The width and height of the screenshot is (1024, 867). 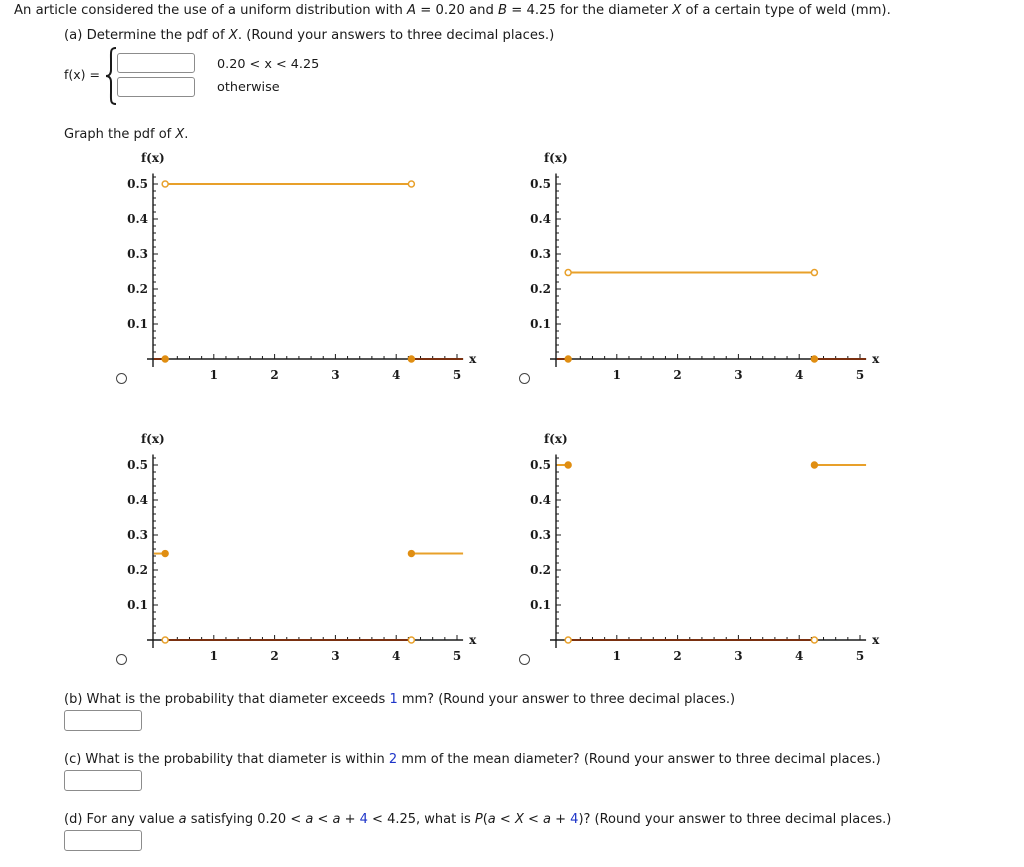 What do you see at coordinates (126, 134) in the screenshot?
I see `graph-prompt: Graph the pdf of X.` at bounding box center [126, 134].